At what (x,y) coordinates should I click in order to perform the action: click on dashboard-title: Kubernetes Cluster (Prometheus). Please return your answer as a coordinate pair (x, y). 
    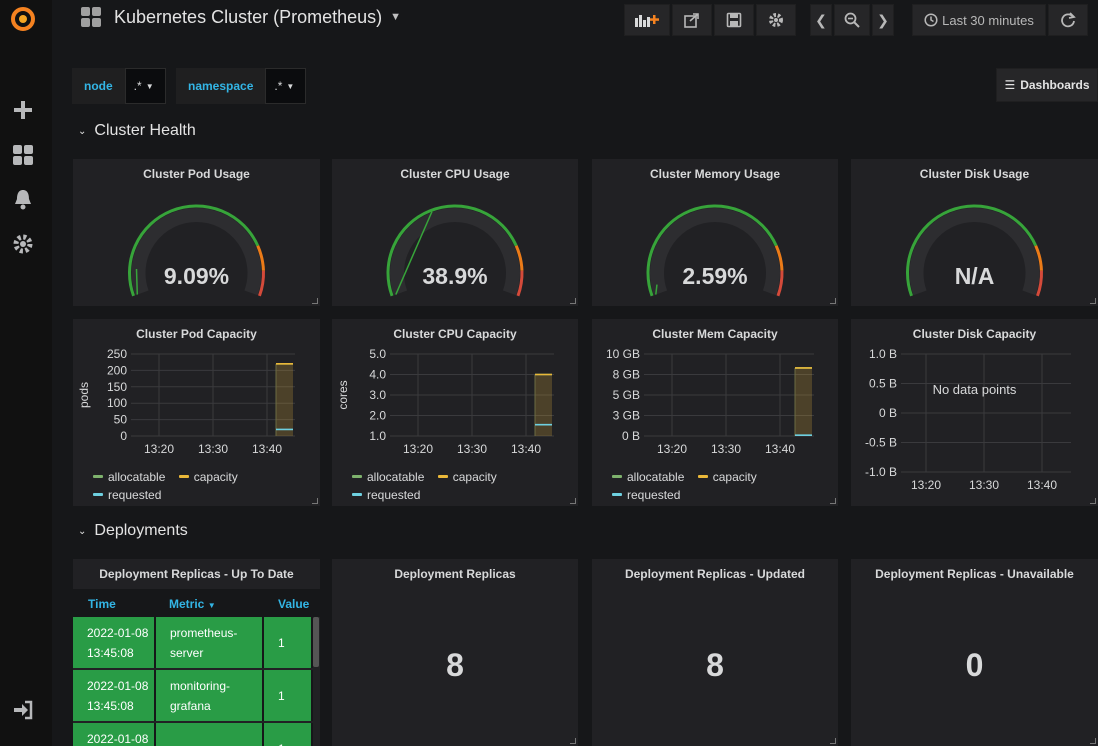
    Looking at the image, I should click on (248, 16).